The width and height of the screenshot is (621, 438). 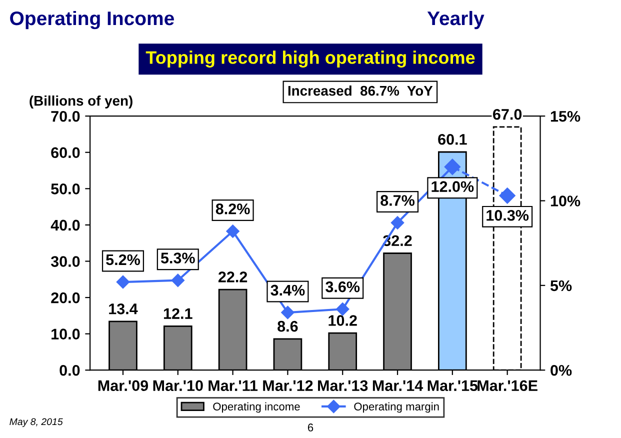 I want to click on y-axis-title: (Billions of yen), so click(x=81, y=102).